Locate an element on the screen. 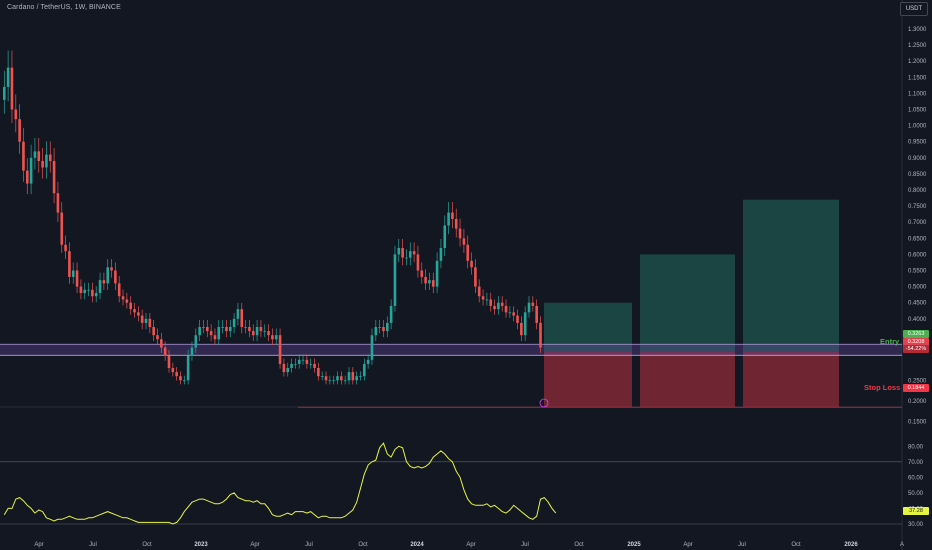  time-tick-label: 2026 is located at coordinates (851, 545).